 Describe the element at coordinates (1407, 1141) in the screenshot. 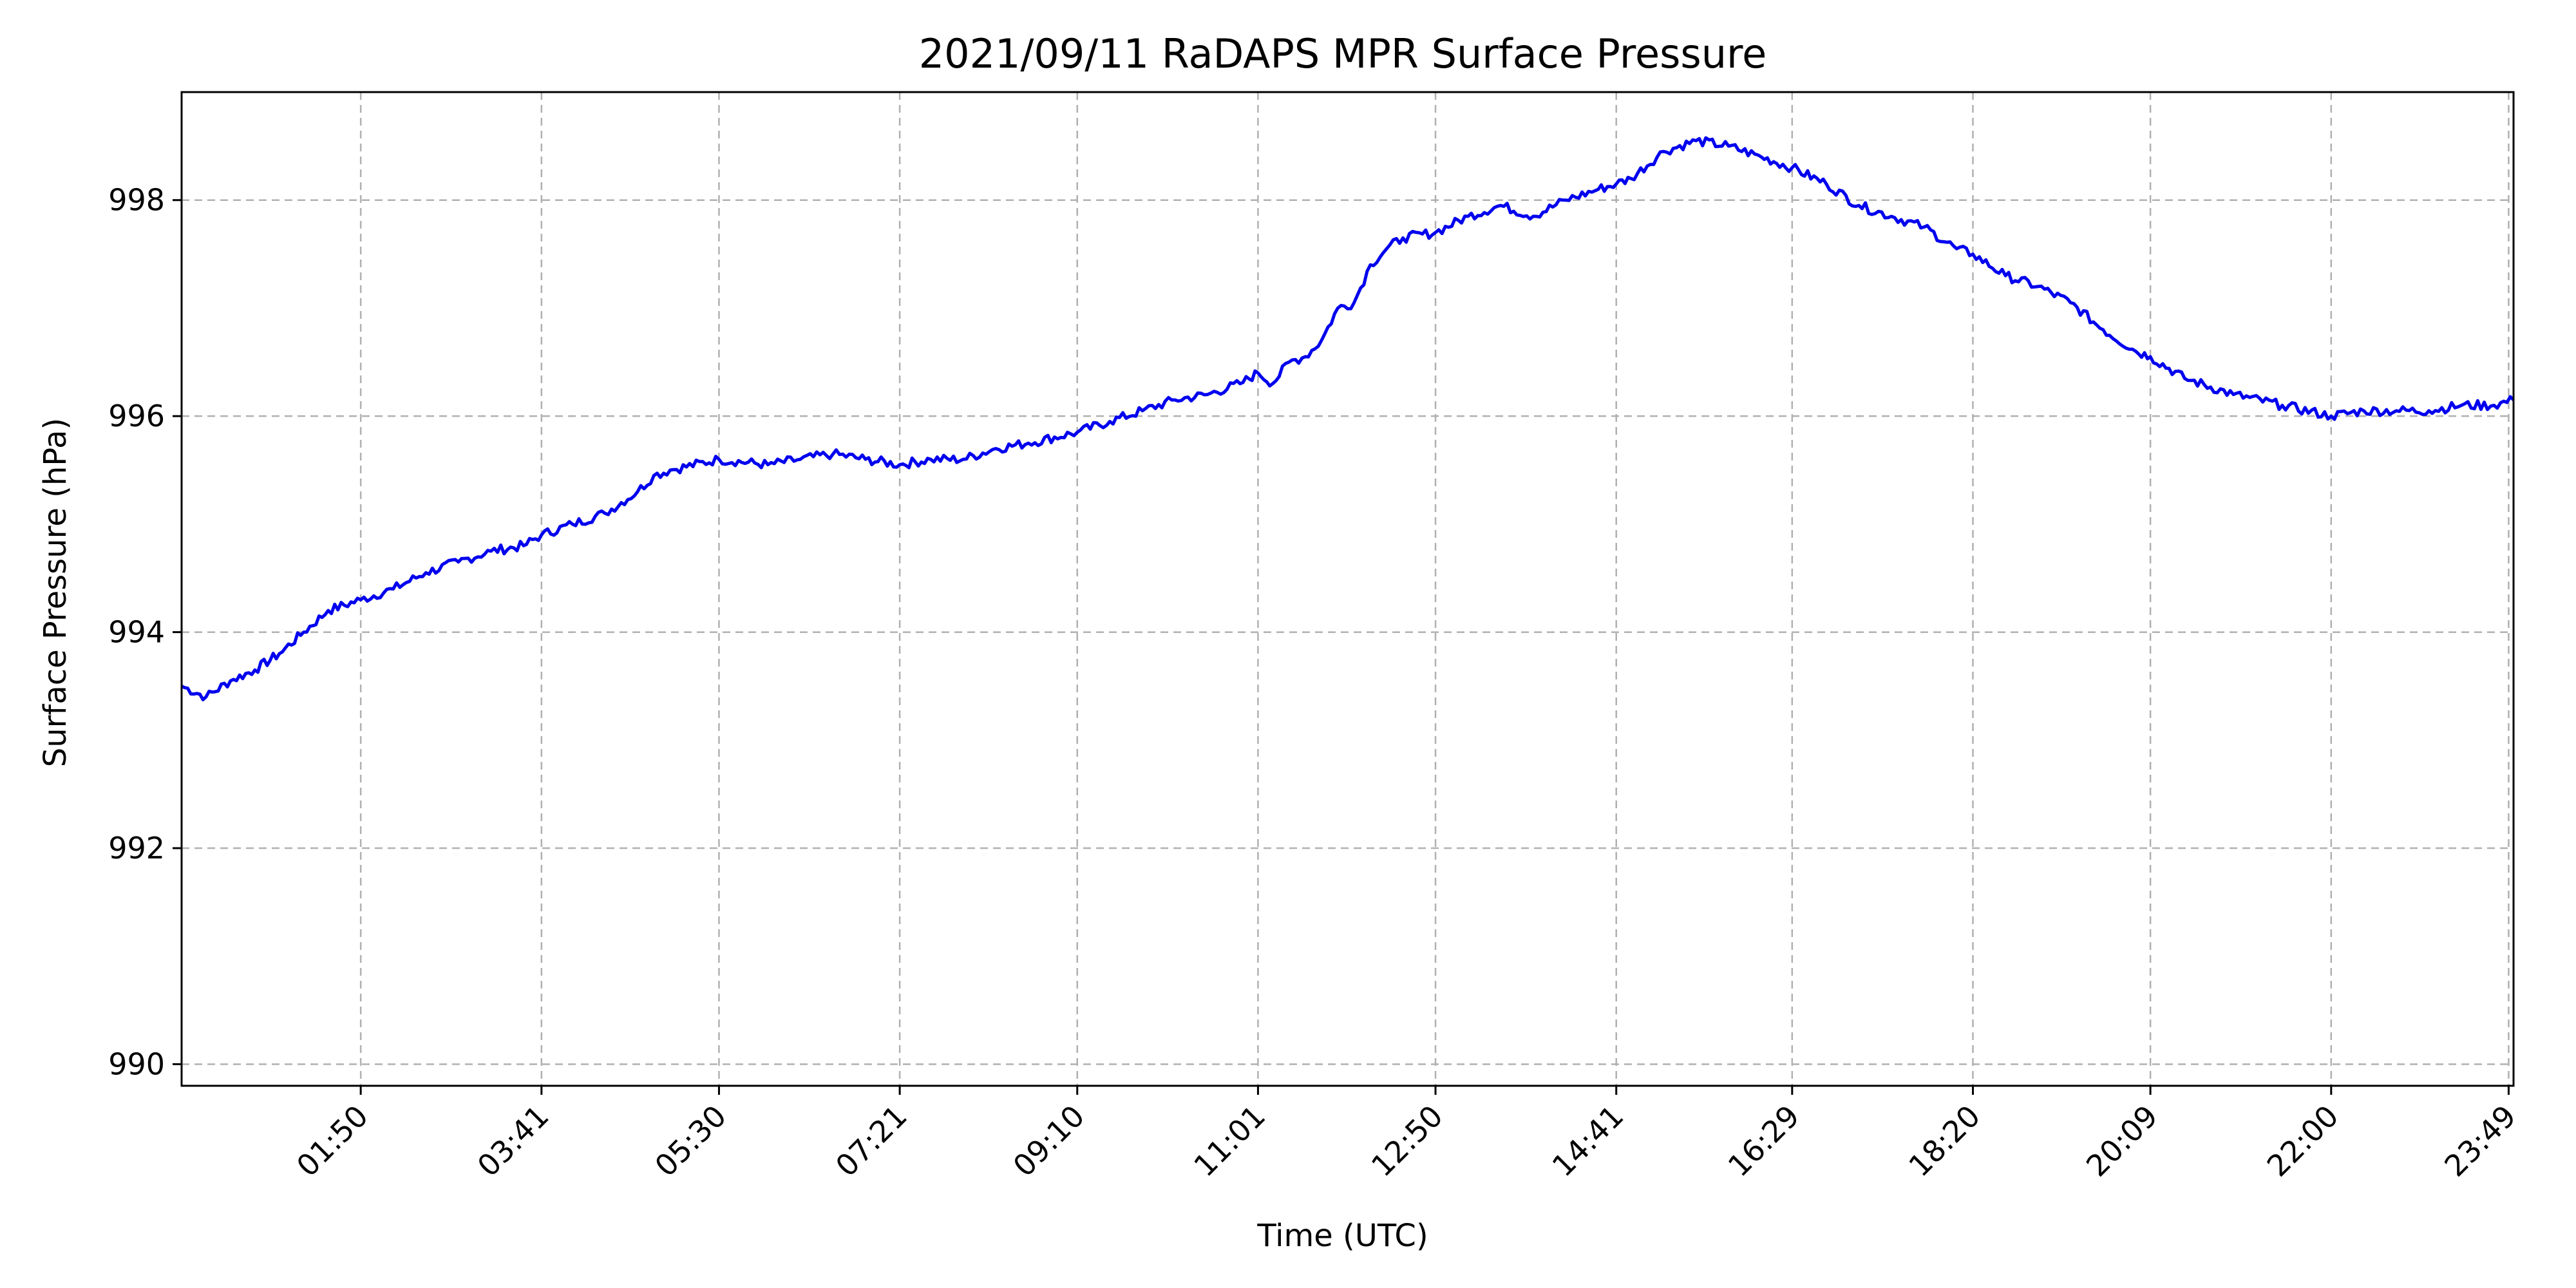

I see `x-tick-label: 12:50` at that location.